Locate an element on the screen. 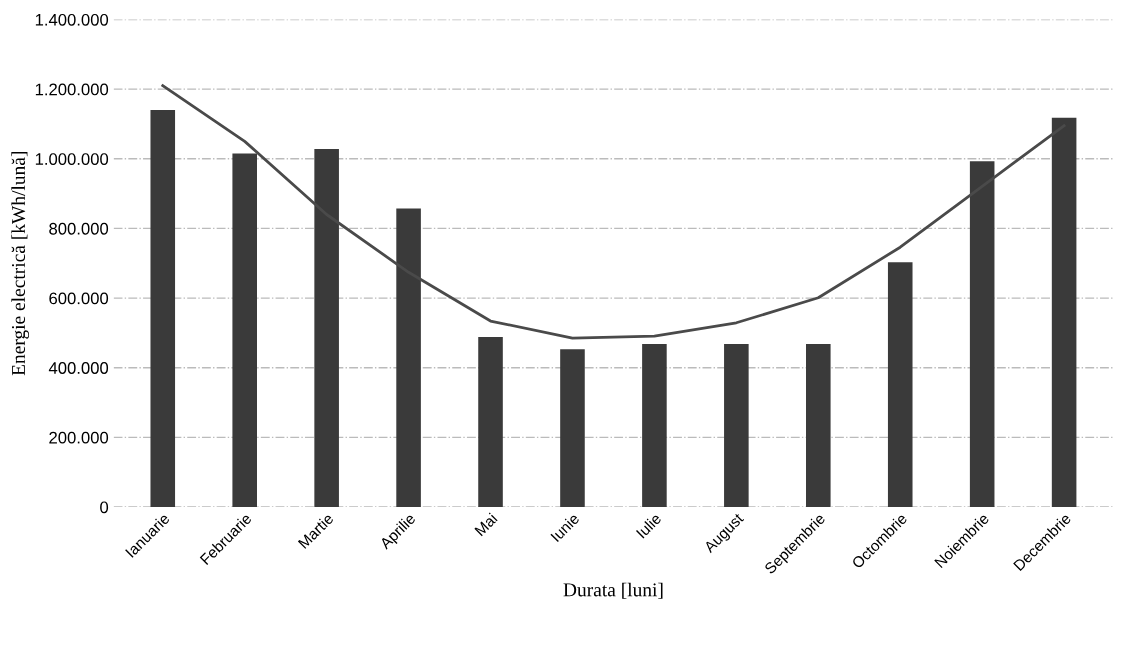 The height and width of the screenshot is (650, 1136). y-tick-label: 1.200.000 is located at coordinates (72, 89).